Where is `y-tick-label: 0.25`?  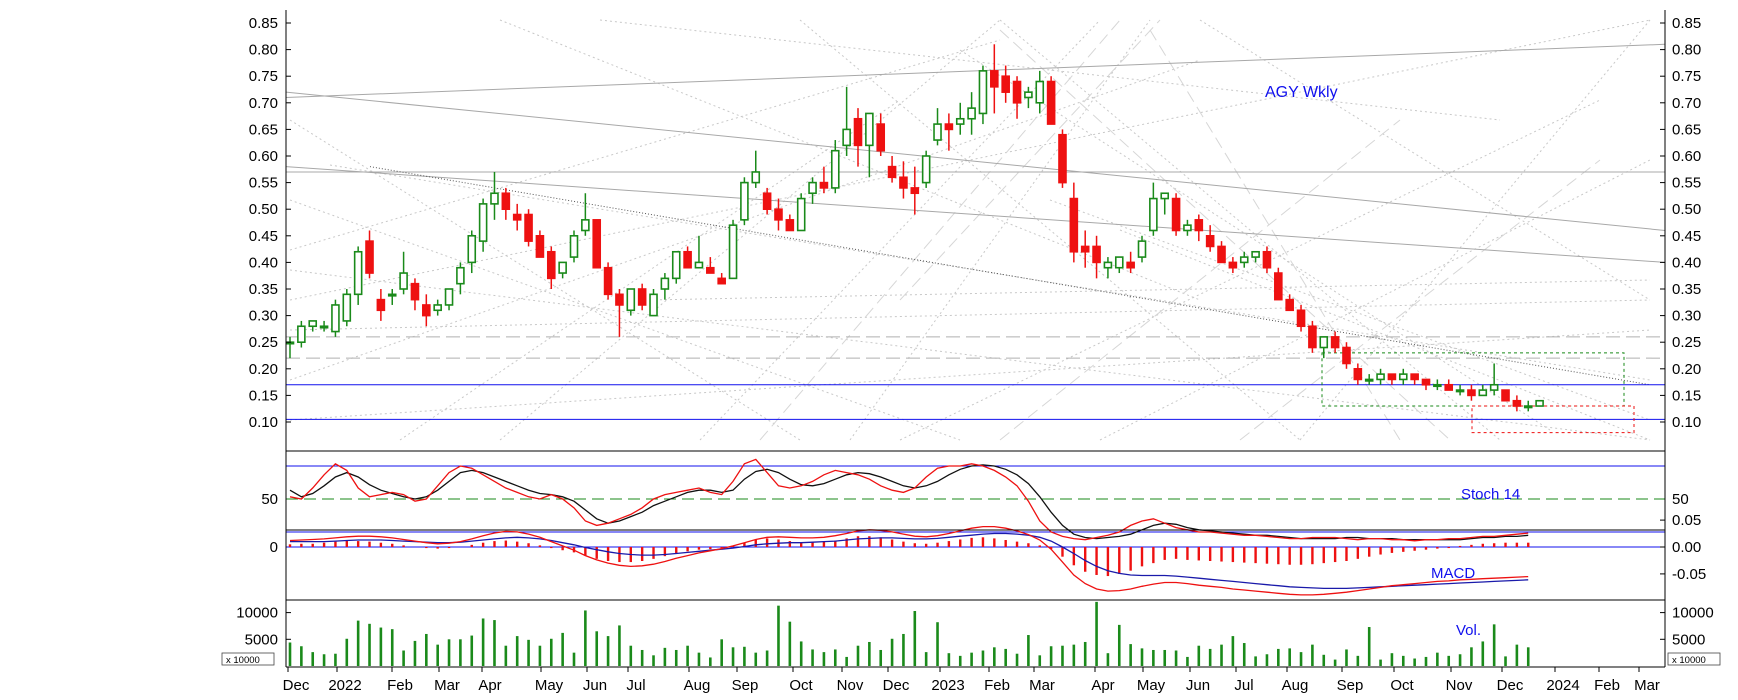 y-tick-label: 0.25 is located at coordinates (1686, 342).